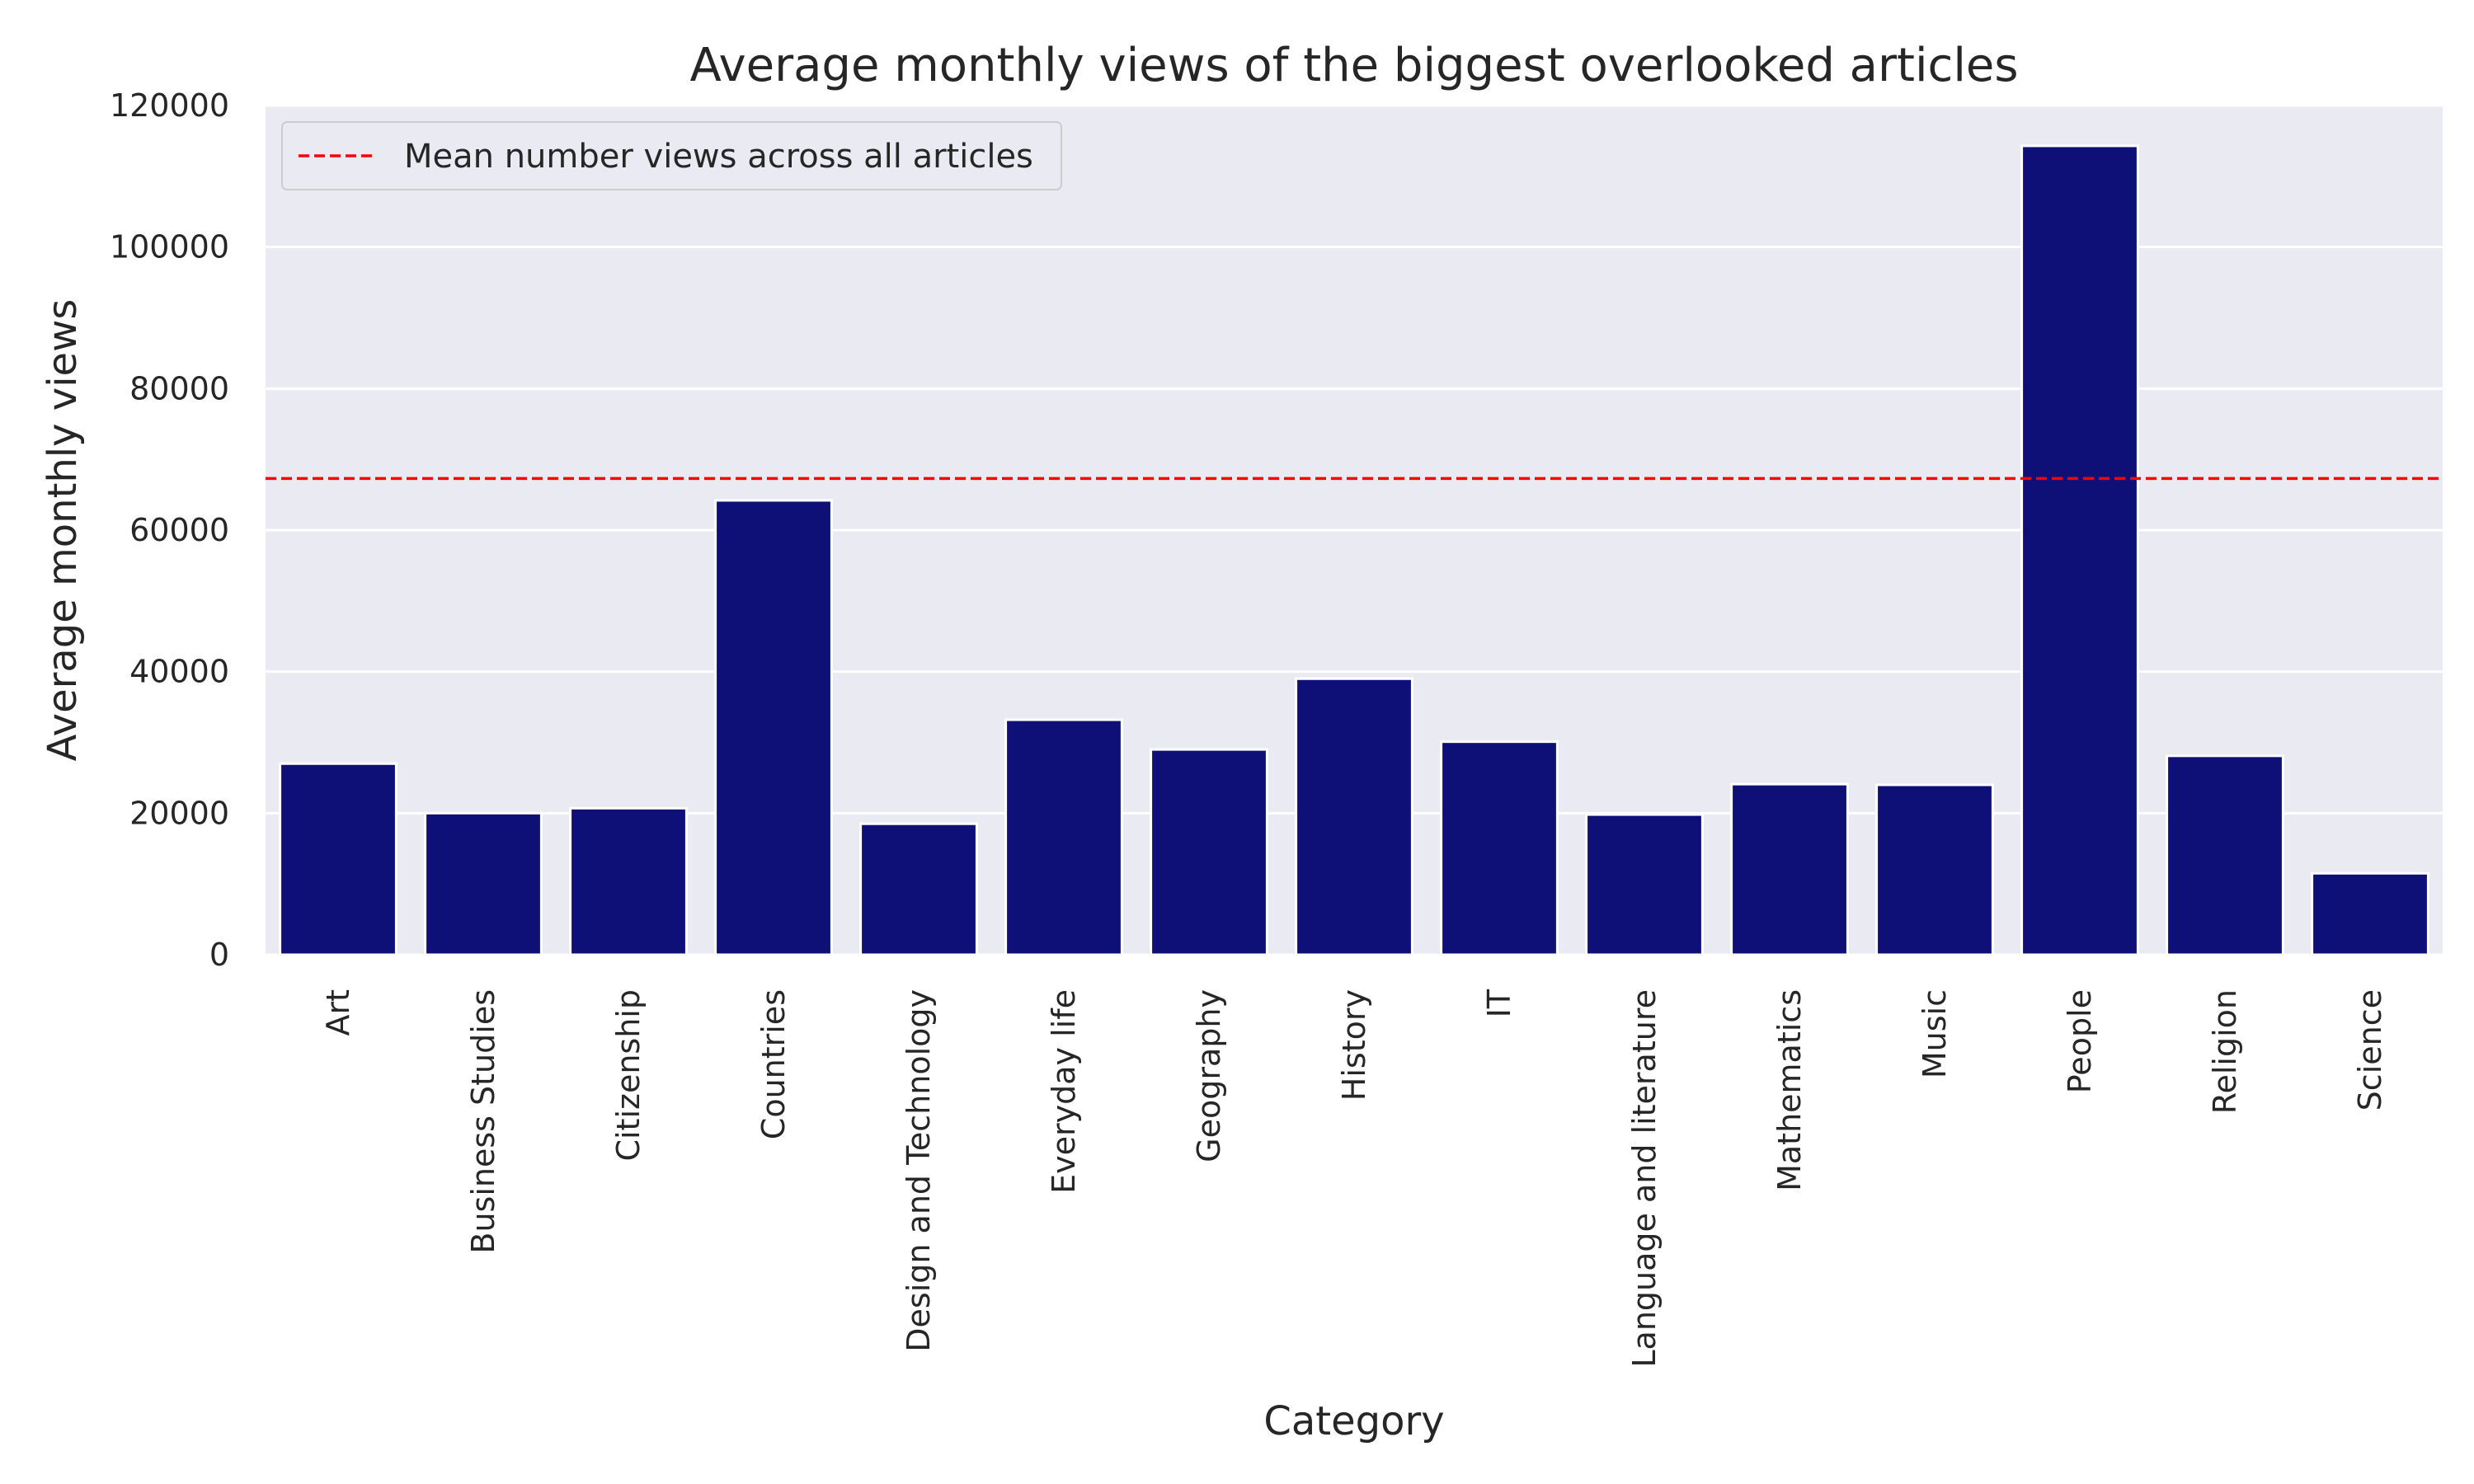 The height and width of the screenshot is (1484, 2474). What do you see at coordinates (1064, 1091) in the screenshot?
I see `x-tick-label: Everyday life` at bounding box center [1064, 1091].